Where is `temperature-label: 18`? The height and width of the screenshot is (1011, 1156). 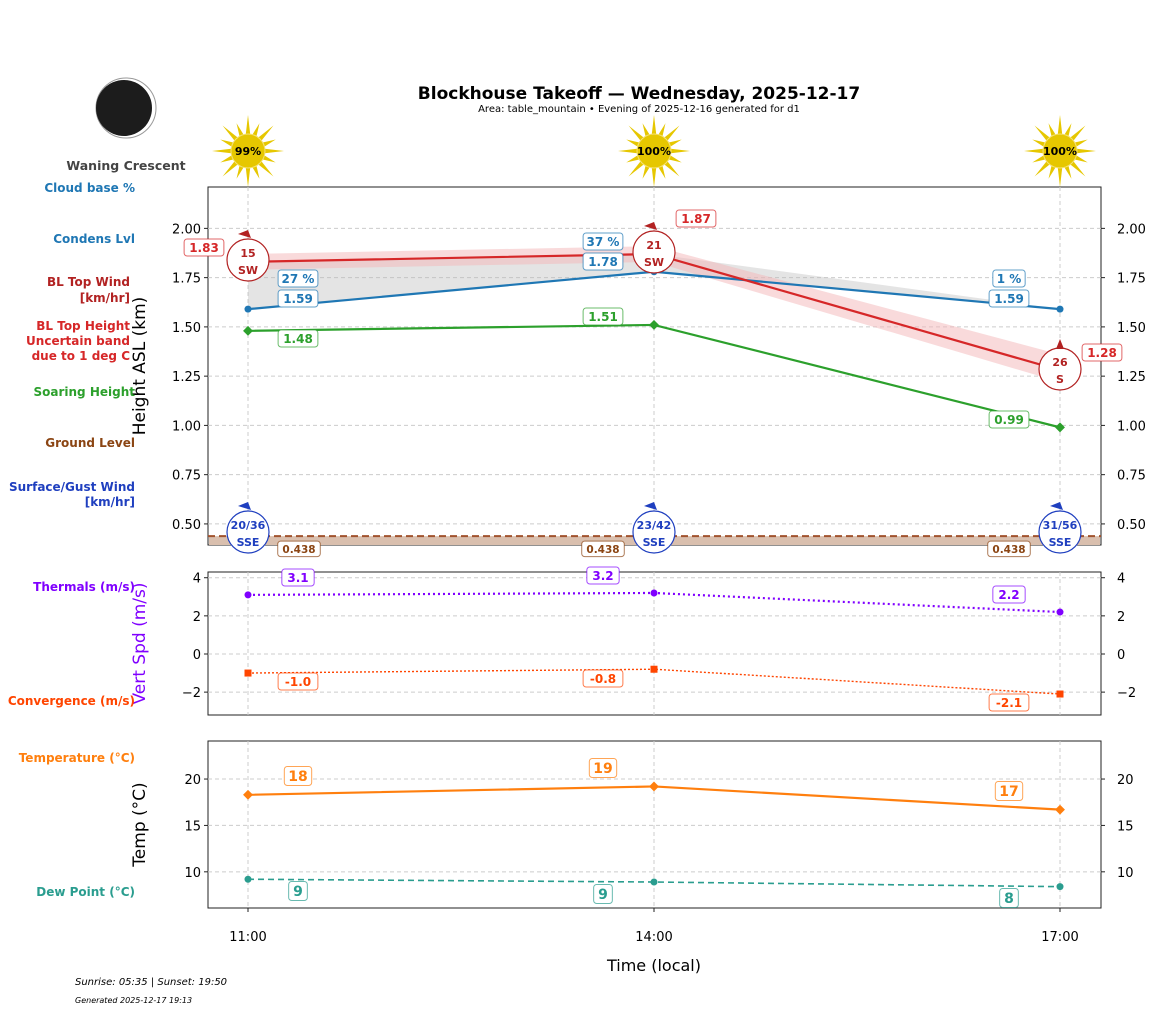 temperature-label: 18 is located at coordinates (297, 777).